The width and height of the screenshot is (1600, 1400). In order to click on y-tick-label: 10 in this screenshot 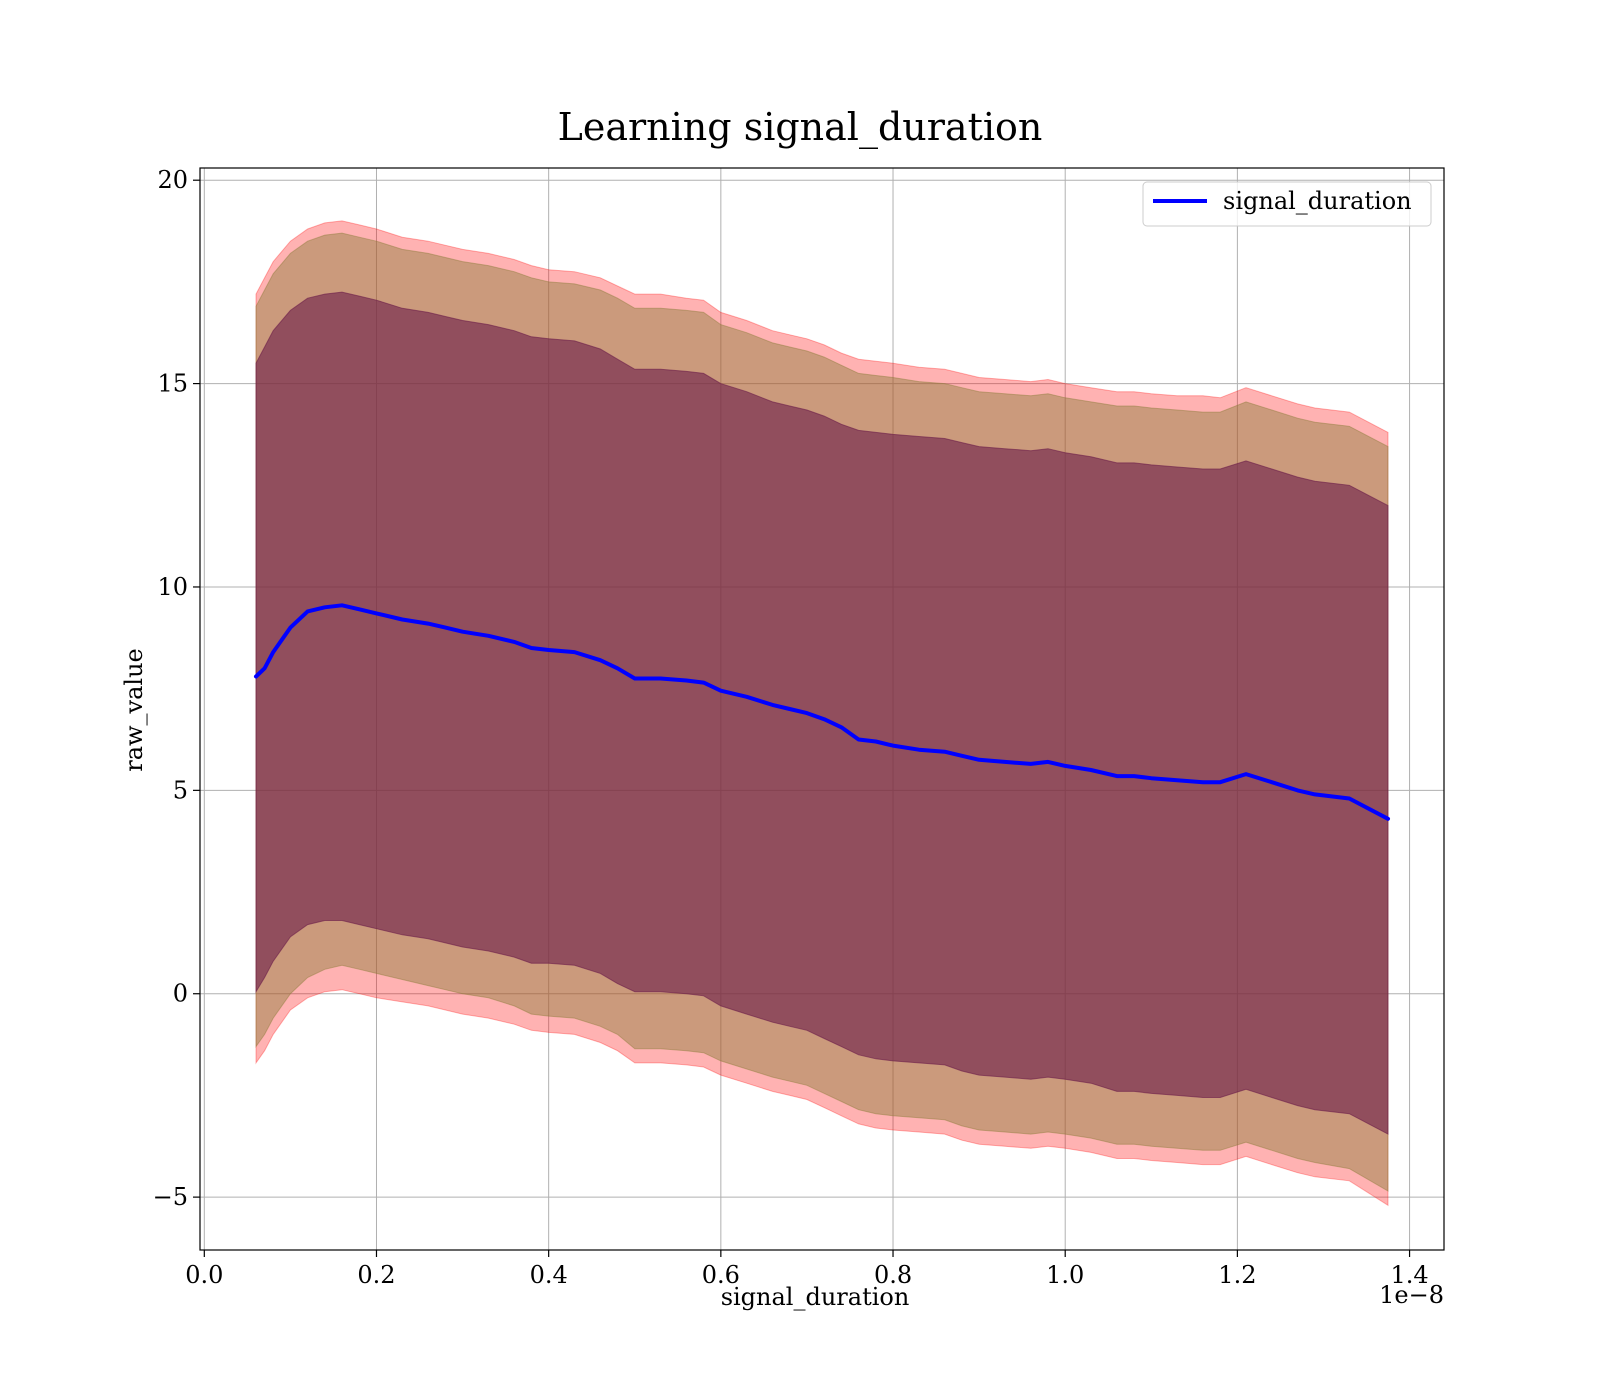, I will do `click(172, 587)`.